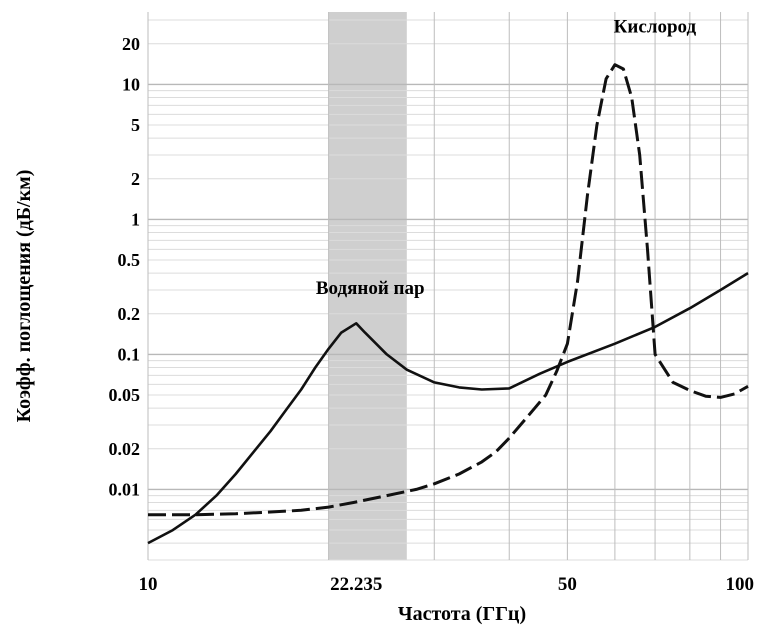 This screenshot has height=635, width=774. Describe the element at coordinates (462, 614) in the screenshot. I see `x-axis-label: Частота (ГГц)` at that location.